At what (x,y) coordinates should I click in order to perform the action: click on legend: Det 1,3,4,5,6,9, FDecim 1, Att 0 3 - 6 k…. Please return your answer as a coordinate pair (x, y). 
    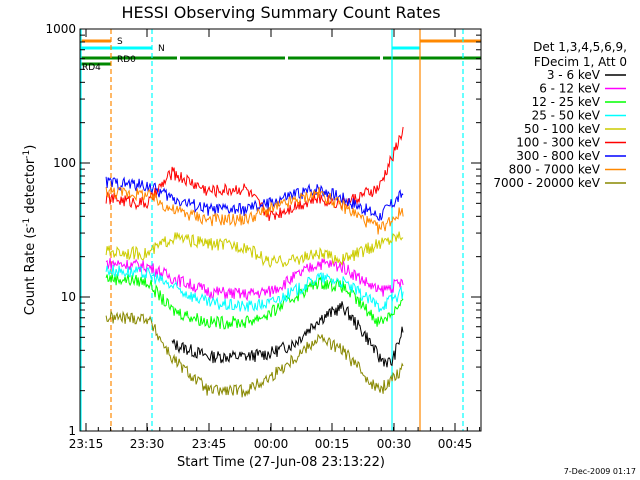
    Looking at the image, I should click on (560, 115).